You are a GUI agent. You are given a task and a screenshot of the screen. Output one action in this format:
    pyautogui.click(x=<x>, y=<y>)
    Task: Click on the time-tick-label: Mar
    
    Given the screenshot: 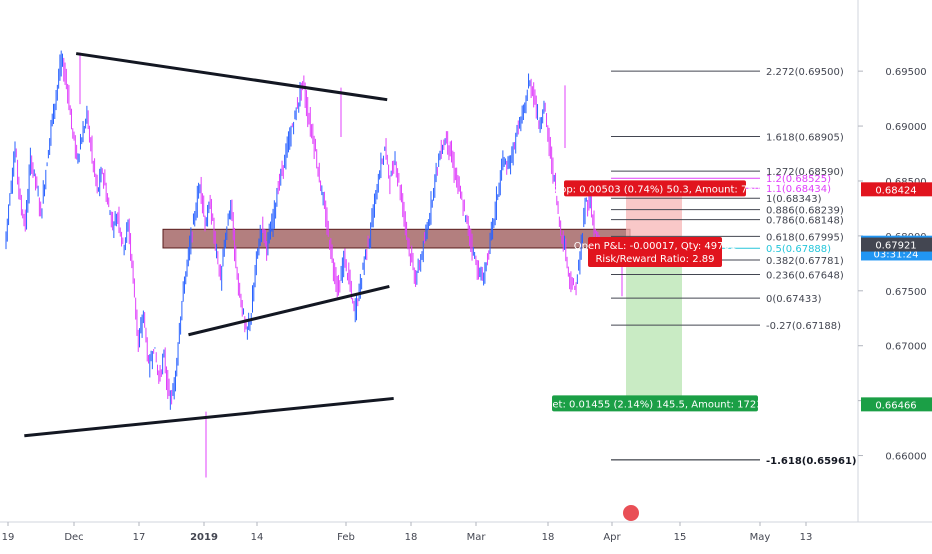 What is the action you would take?
    pyautogui.click(x=477, y=537)
    